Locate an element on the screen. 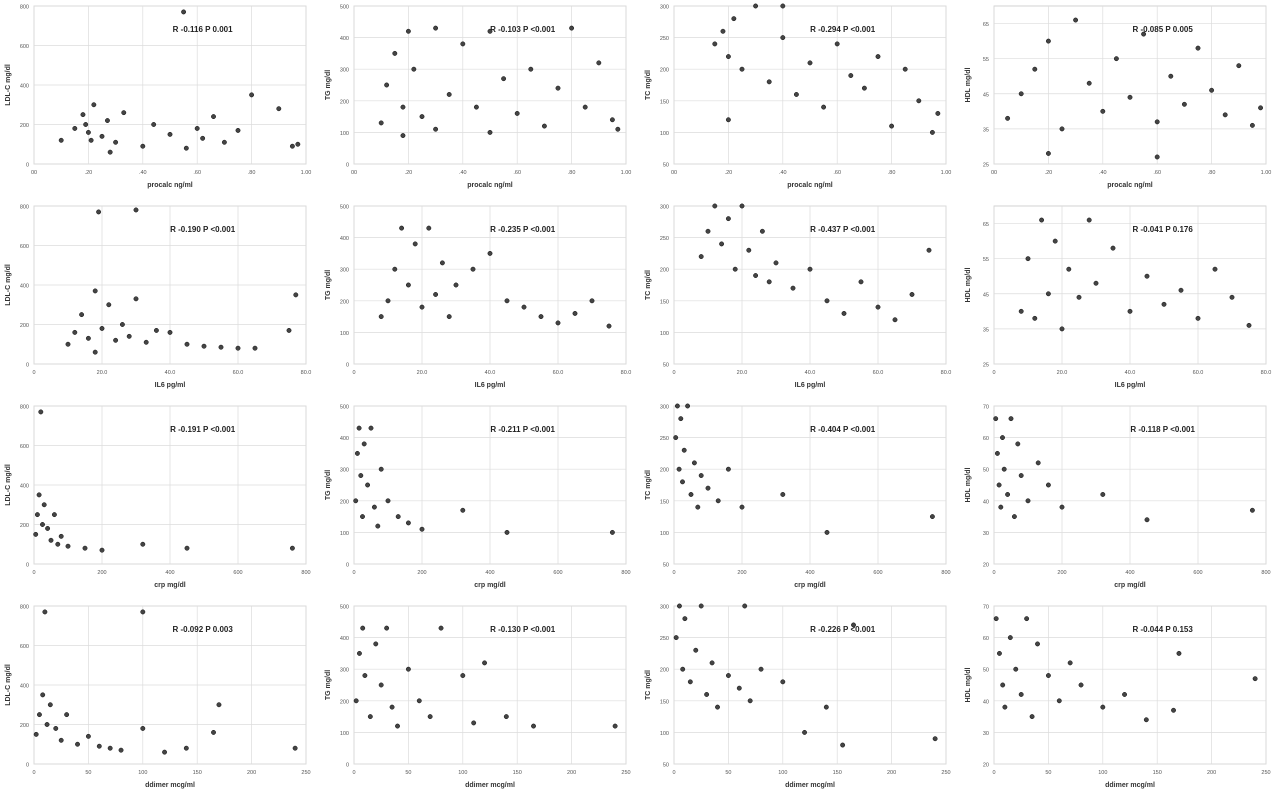  x-tick-label: 40.0 is located at coordinates (810, 373).